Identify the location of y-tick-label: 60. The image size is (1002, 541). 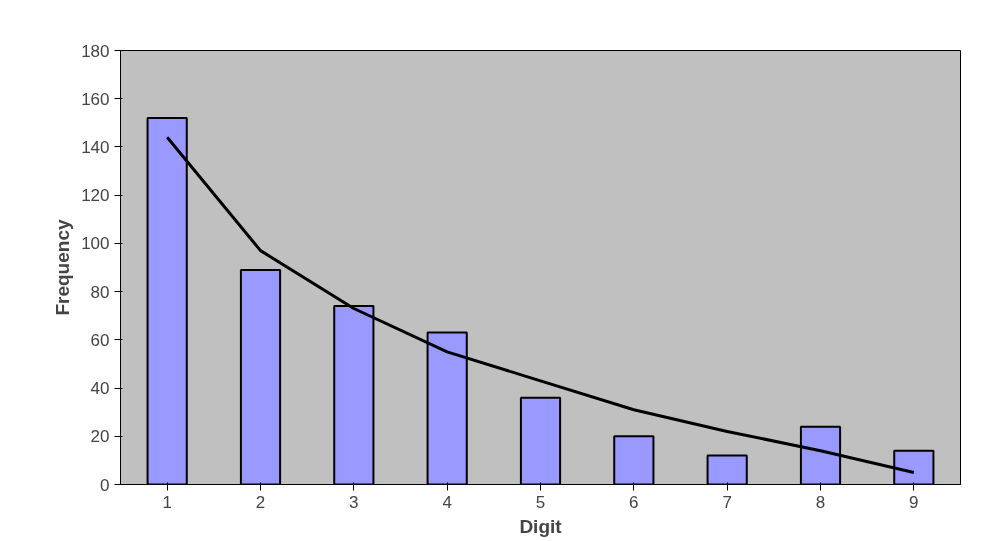
(100, 340).